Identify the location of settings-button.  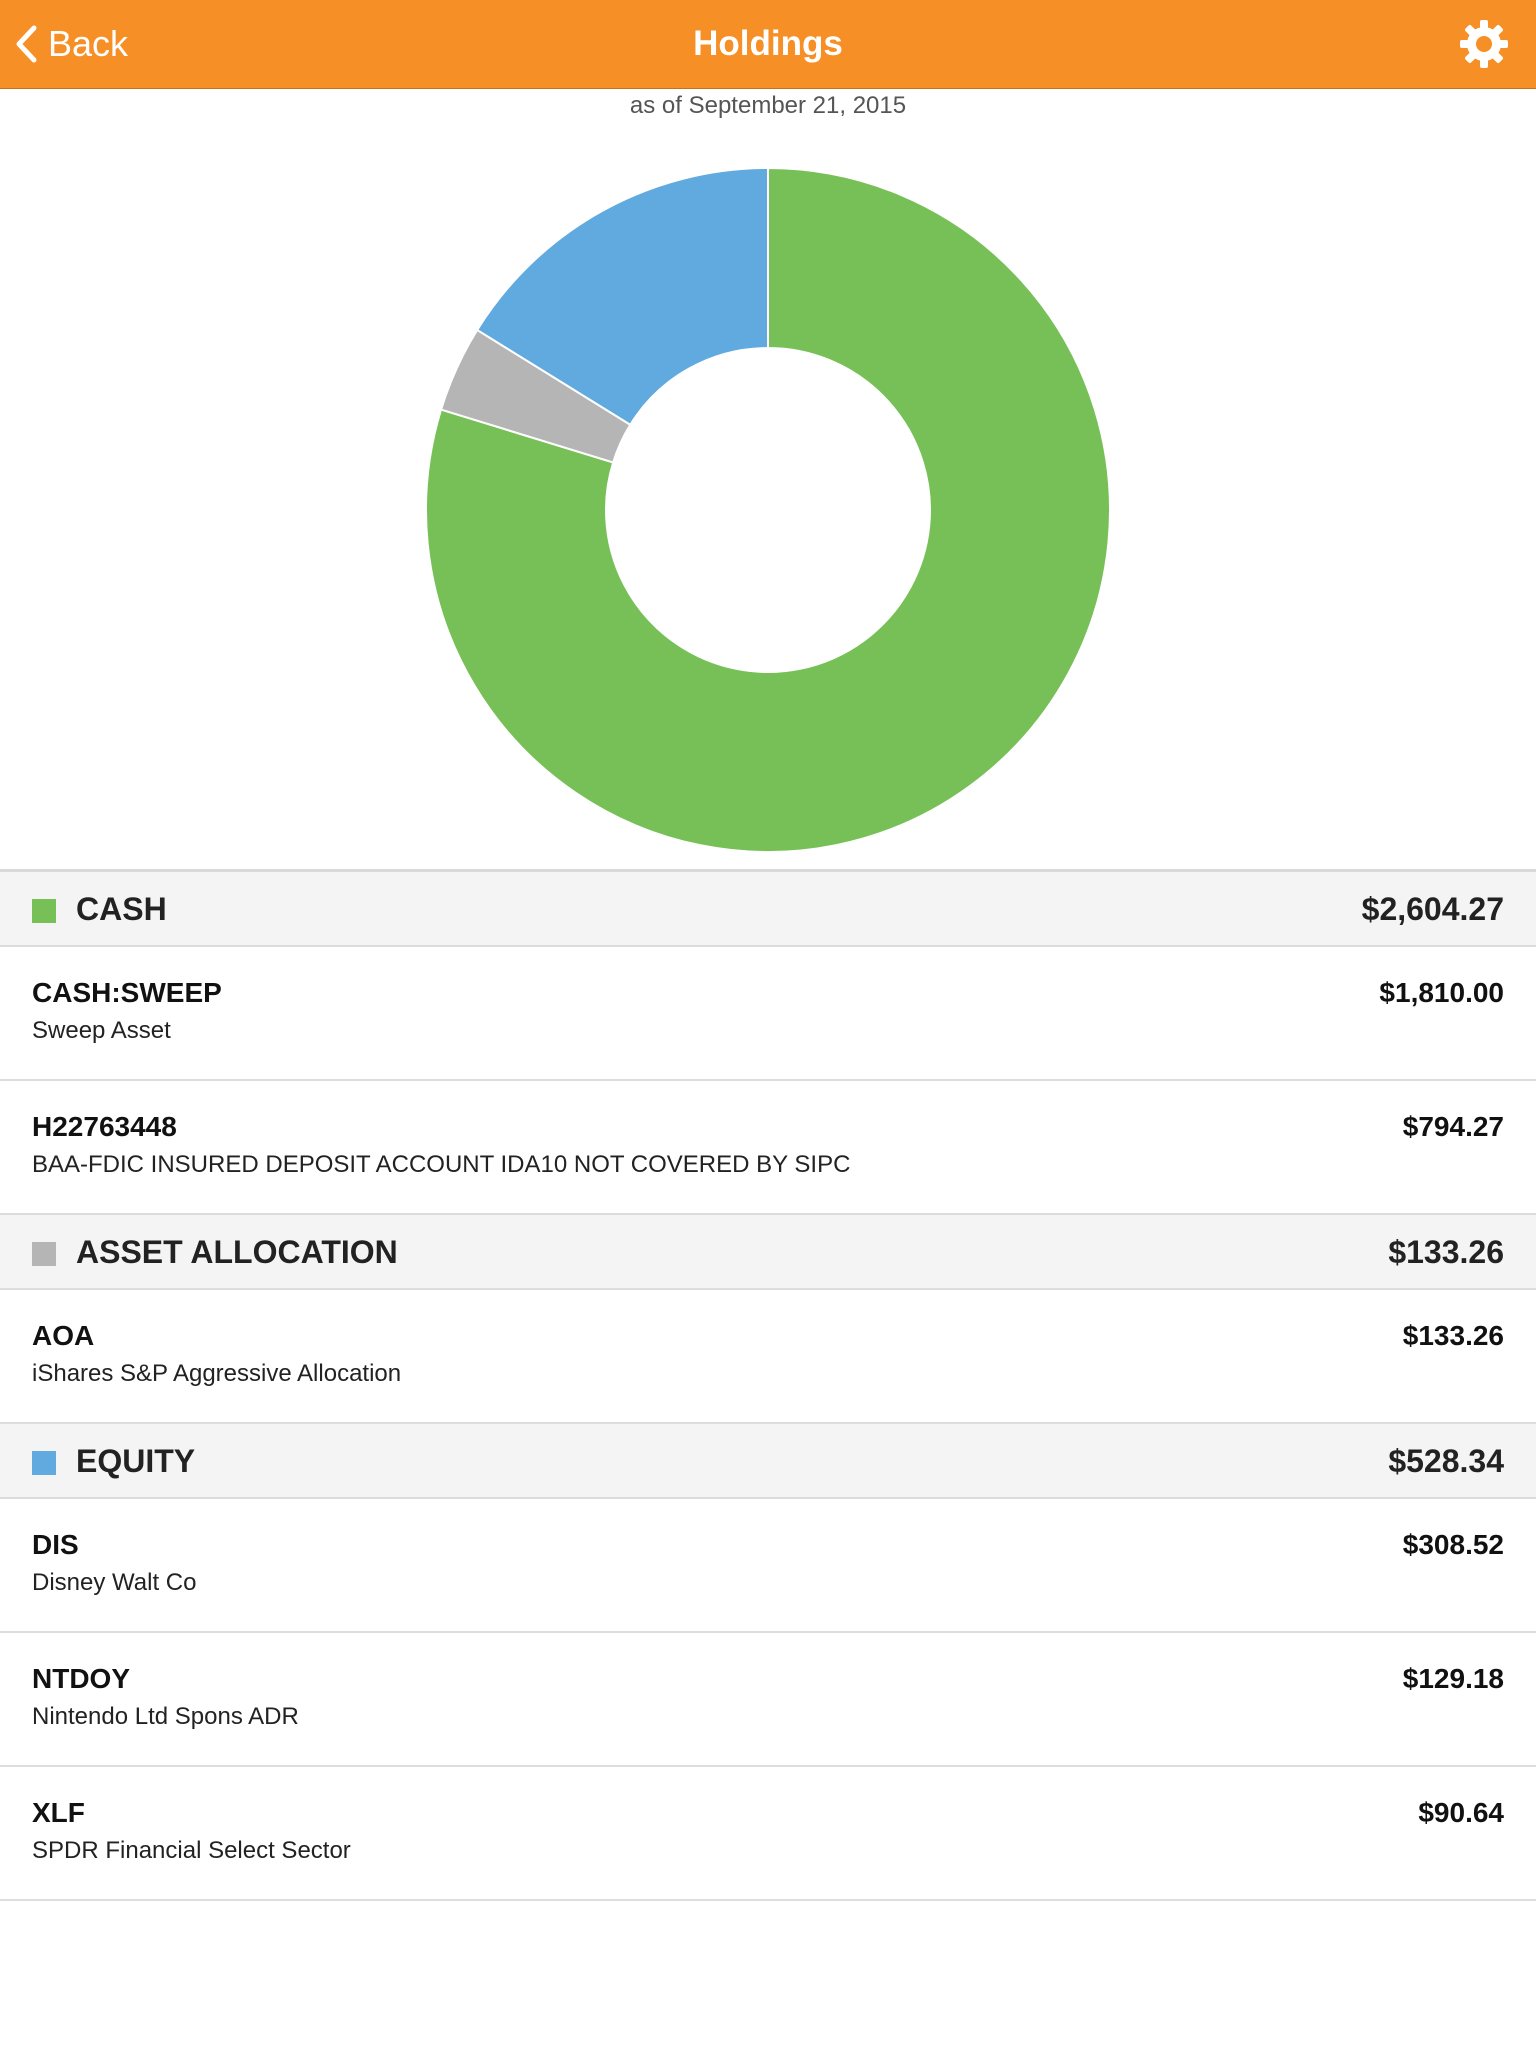
(1484, 44).